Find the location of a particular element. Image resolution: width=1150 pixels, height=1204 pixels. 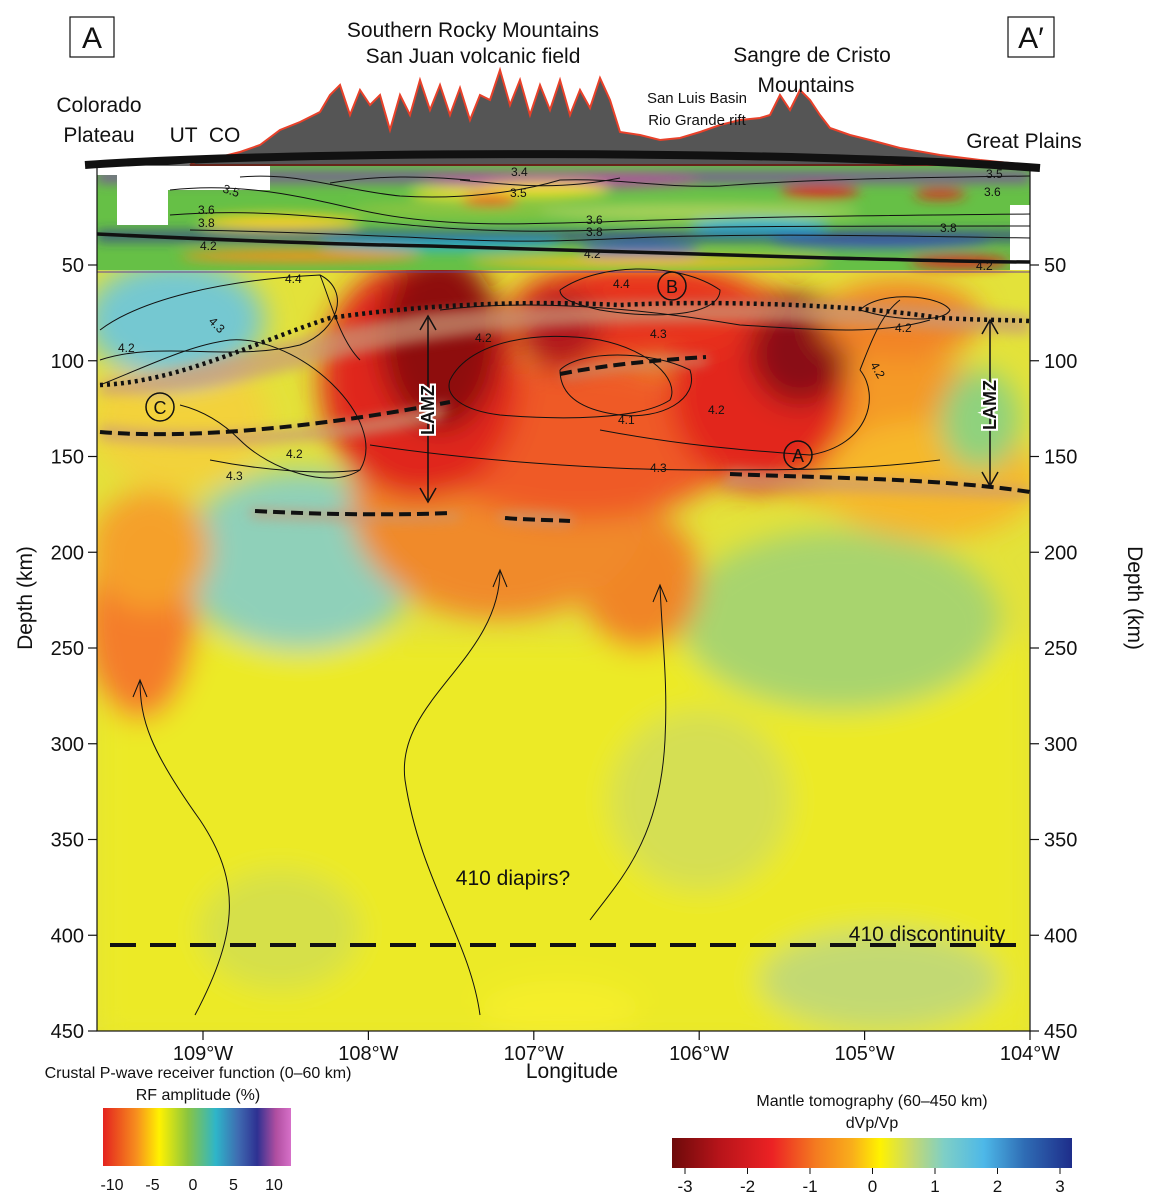

lamz-arrows is located at coordinates (709, 409).